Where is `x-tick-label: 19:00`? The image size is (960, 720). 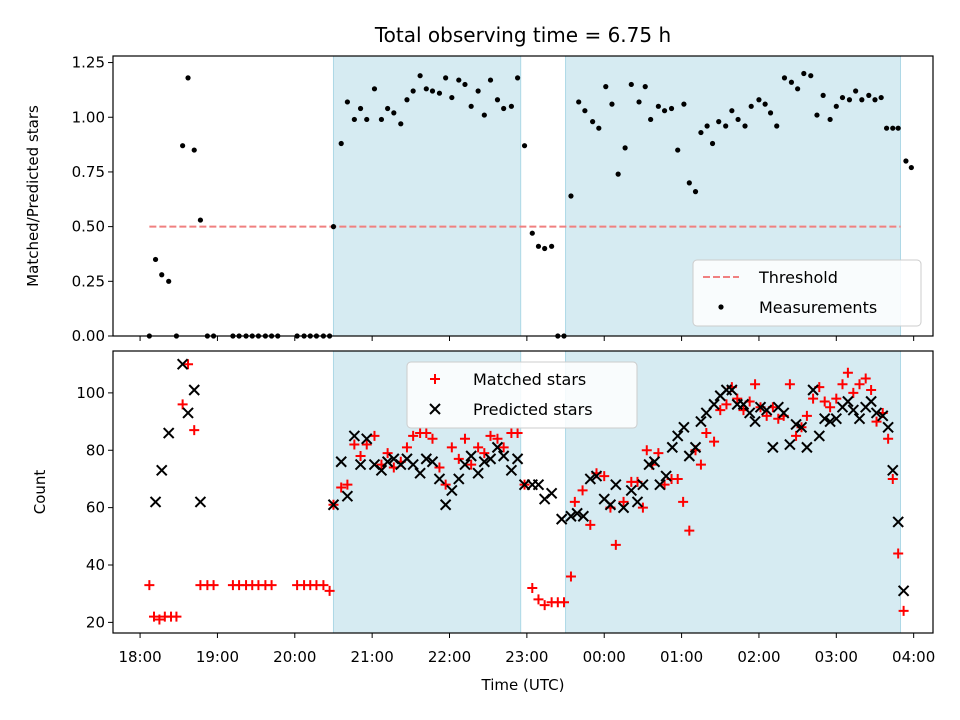
x-tick-label: 19:00 is located at coordinates (217, 657).